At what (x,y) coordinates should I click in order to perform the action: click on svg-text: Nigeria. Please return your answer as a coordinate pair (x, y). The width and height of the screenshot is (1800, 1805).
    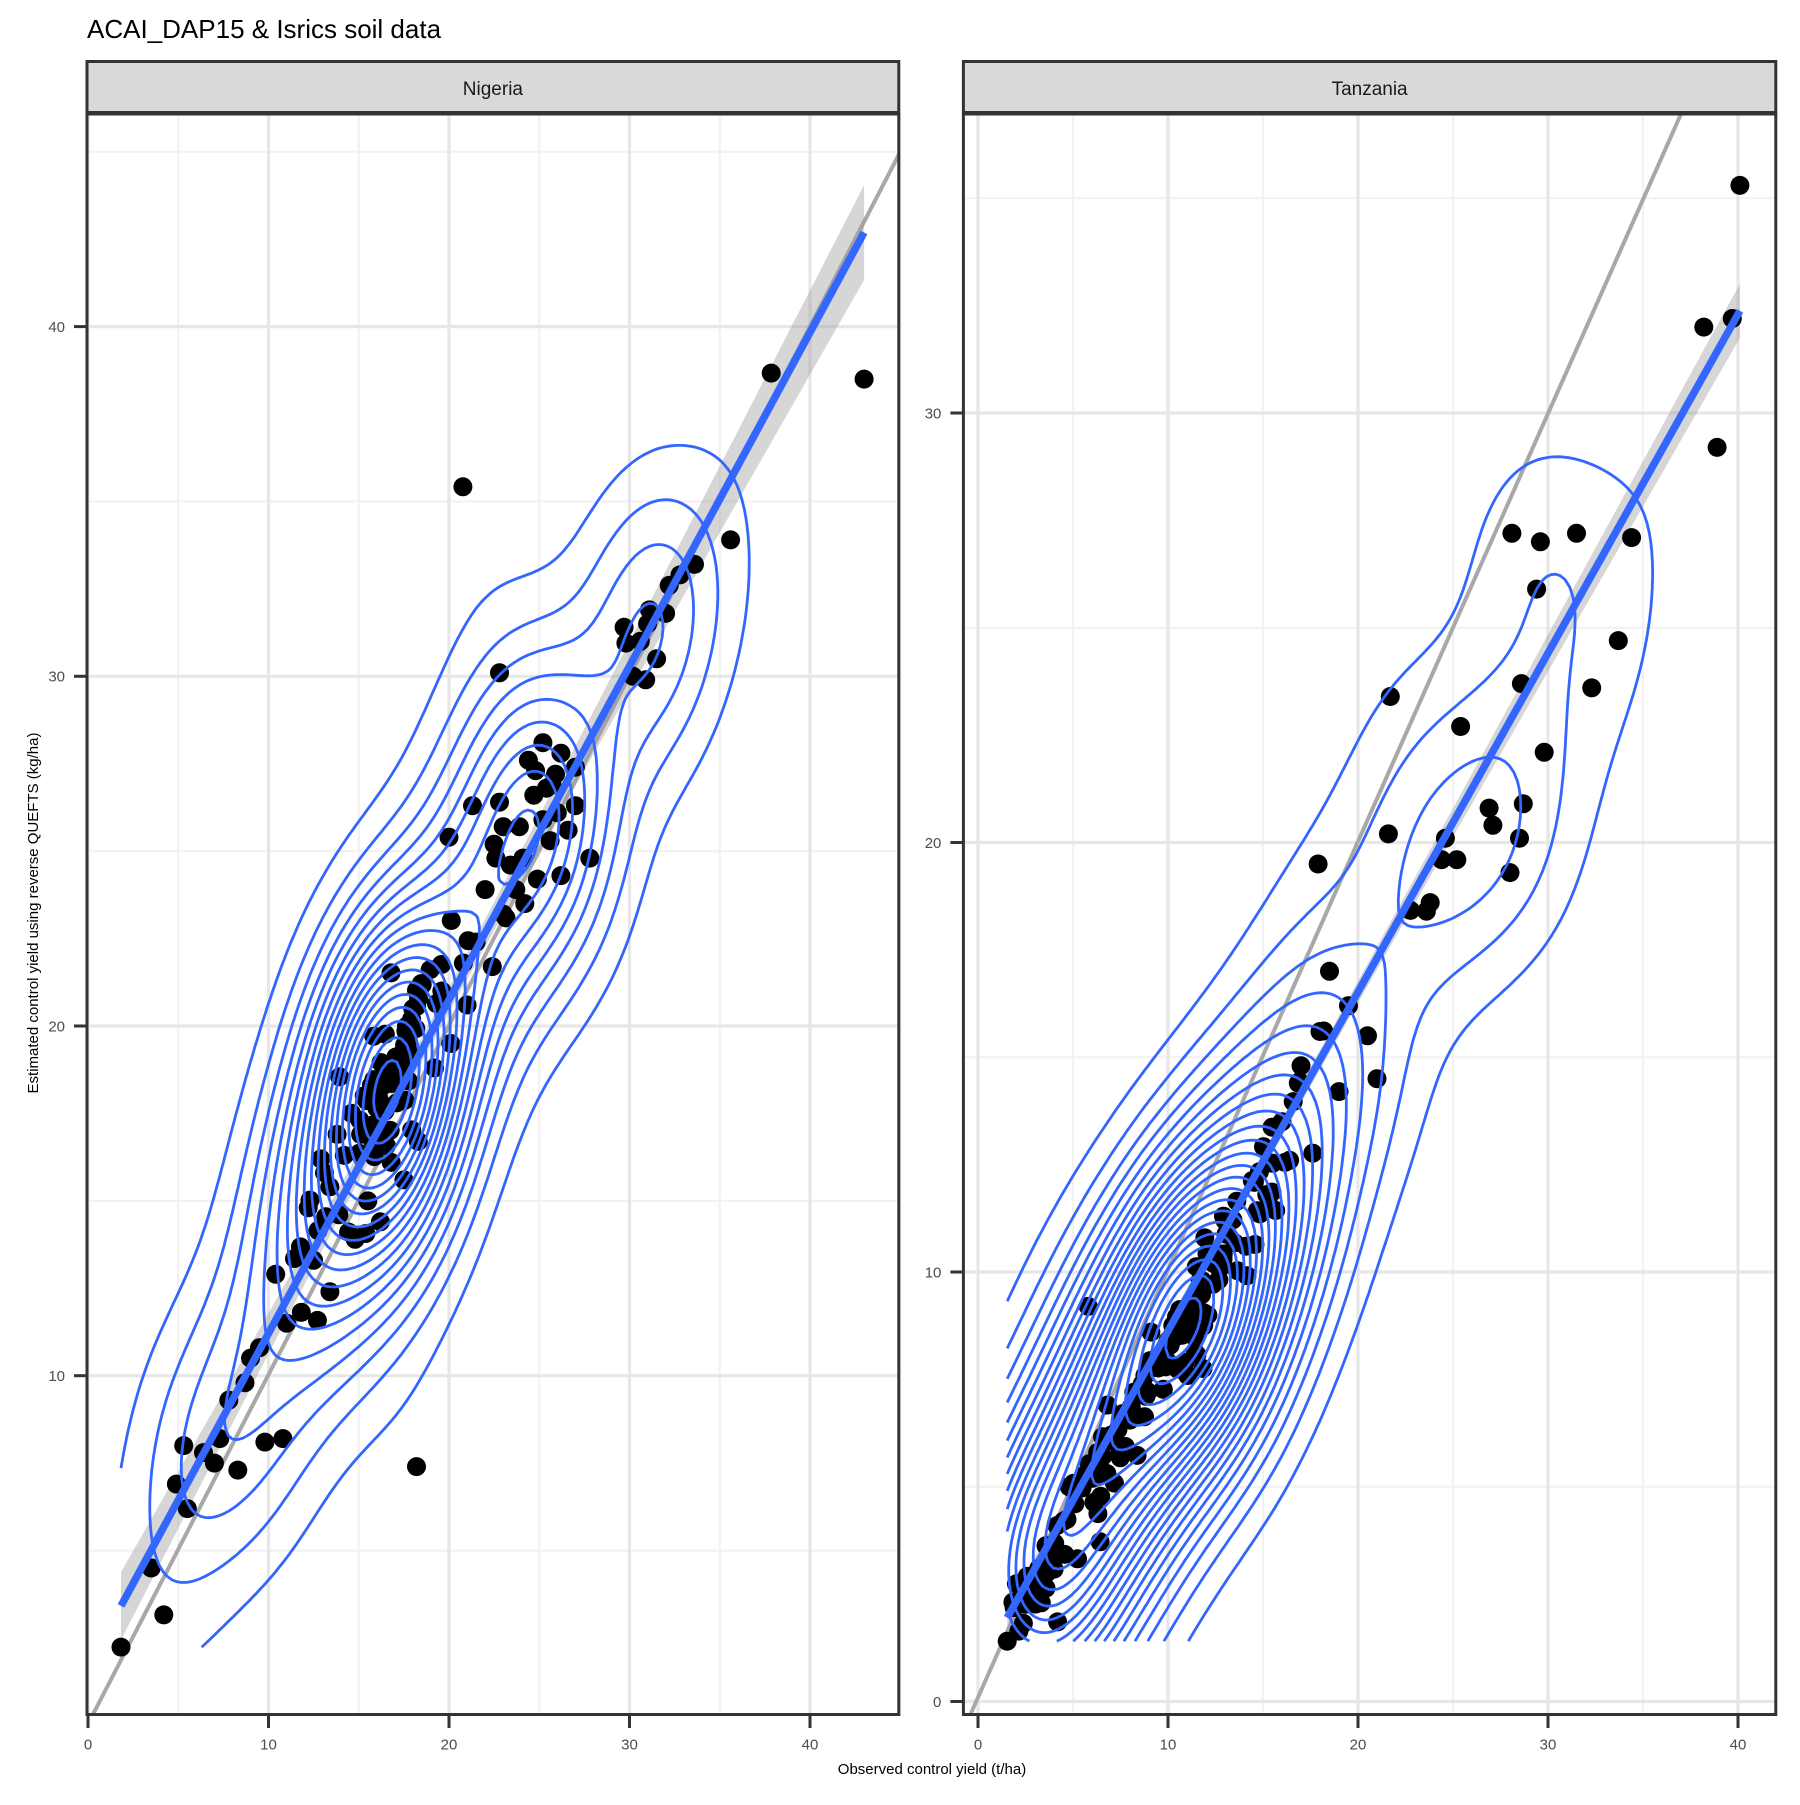
    Looking at the image, I should click on (493, 89).